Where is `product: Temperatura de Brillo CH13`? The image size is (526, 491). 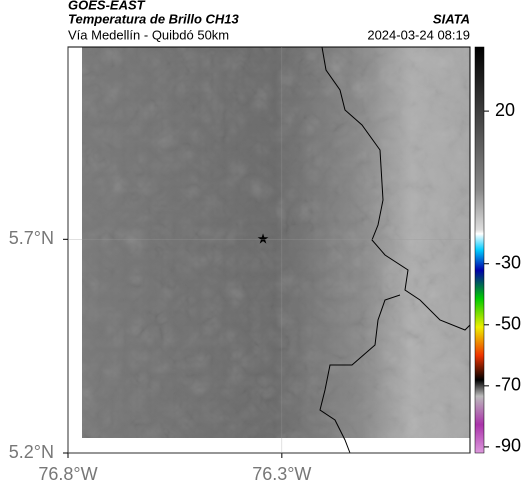 product: Temperatura de Brillo CH13 is located at coordinates (154, 18).